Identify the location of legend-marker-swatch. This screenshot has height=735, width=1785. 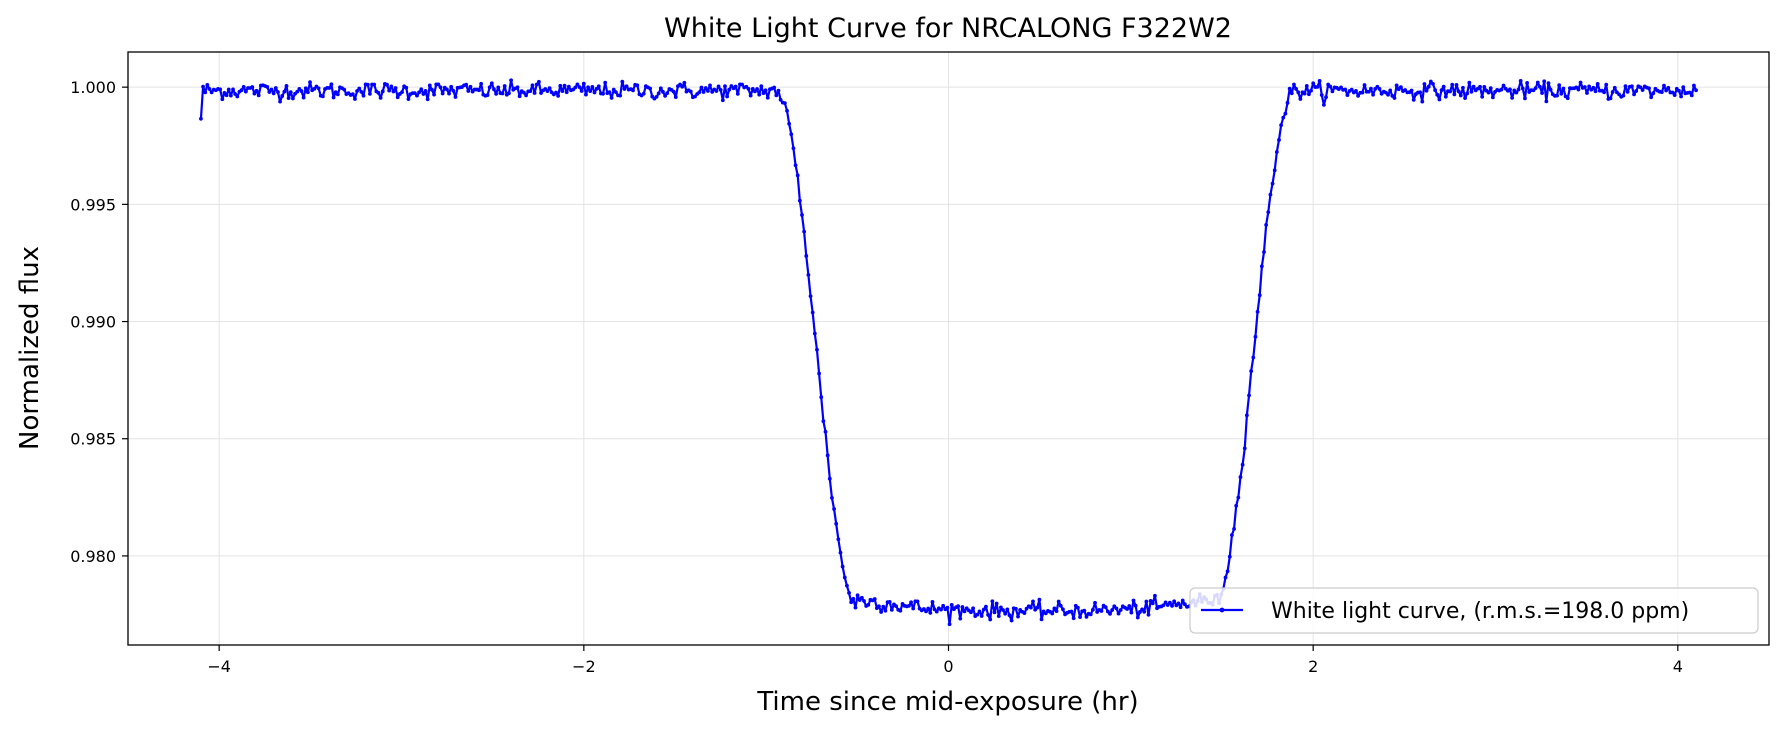
(1222, 610).